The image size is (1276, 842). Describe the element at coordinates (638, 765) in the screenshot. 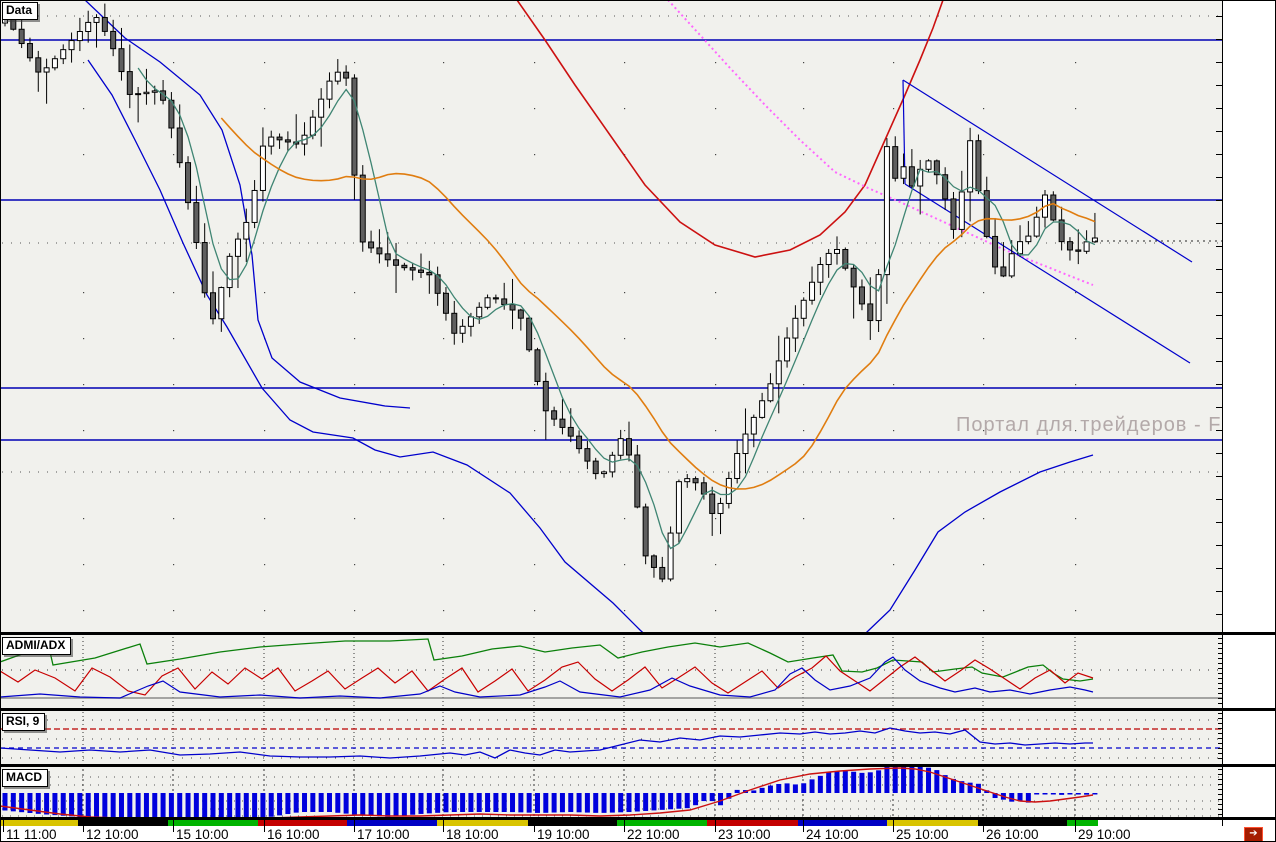

I see `separator-rsi-macd` at that location.